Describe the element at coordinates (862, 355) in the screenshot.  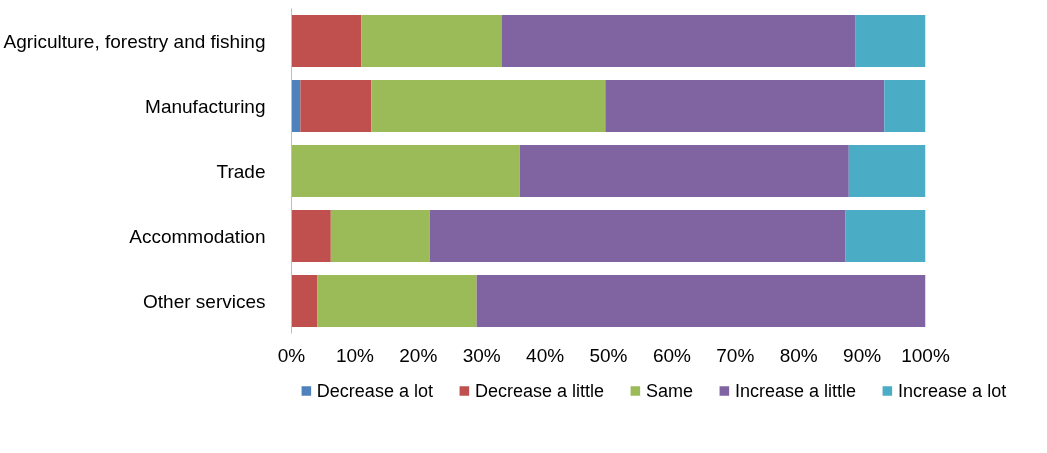
I see `x-tick-label: 90%` at that location.